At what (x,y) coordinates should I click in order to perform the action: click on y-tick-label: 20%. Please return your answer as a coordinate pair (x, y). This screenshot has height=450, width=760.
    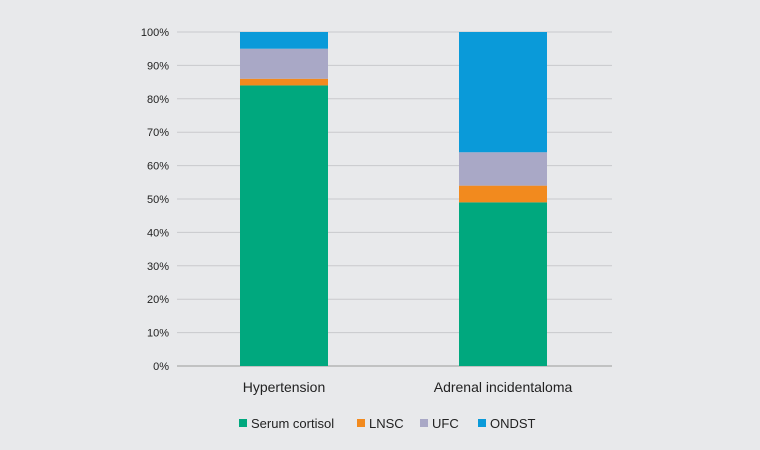
    Looking at the image, I should click on (158, 300).